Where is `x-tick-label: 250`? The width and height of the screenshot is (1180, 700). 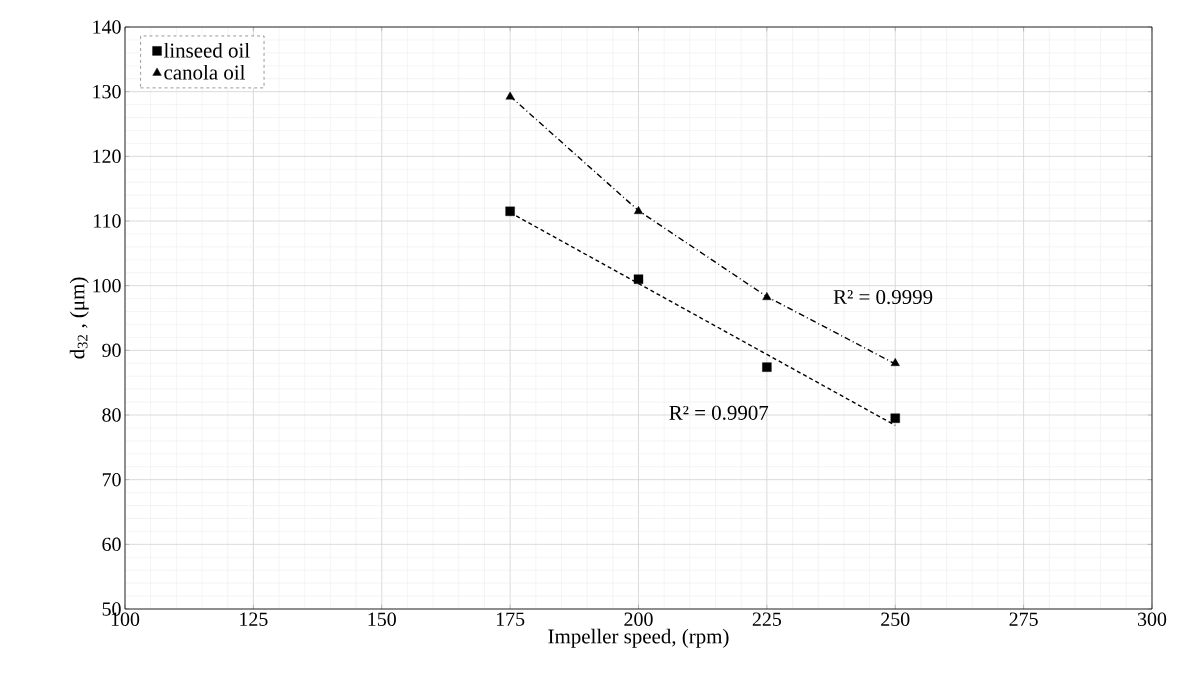 x-tick-label: 250 is located at coordinates (895, 619).